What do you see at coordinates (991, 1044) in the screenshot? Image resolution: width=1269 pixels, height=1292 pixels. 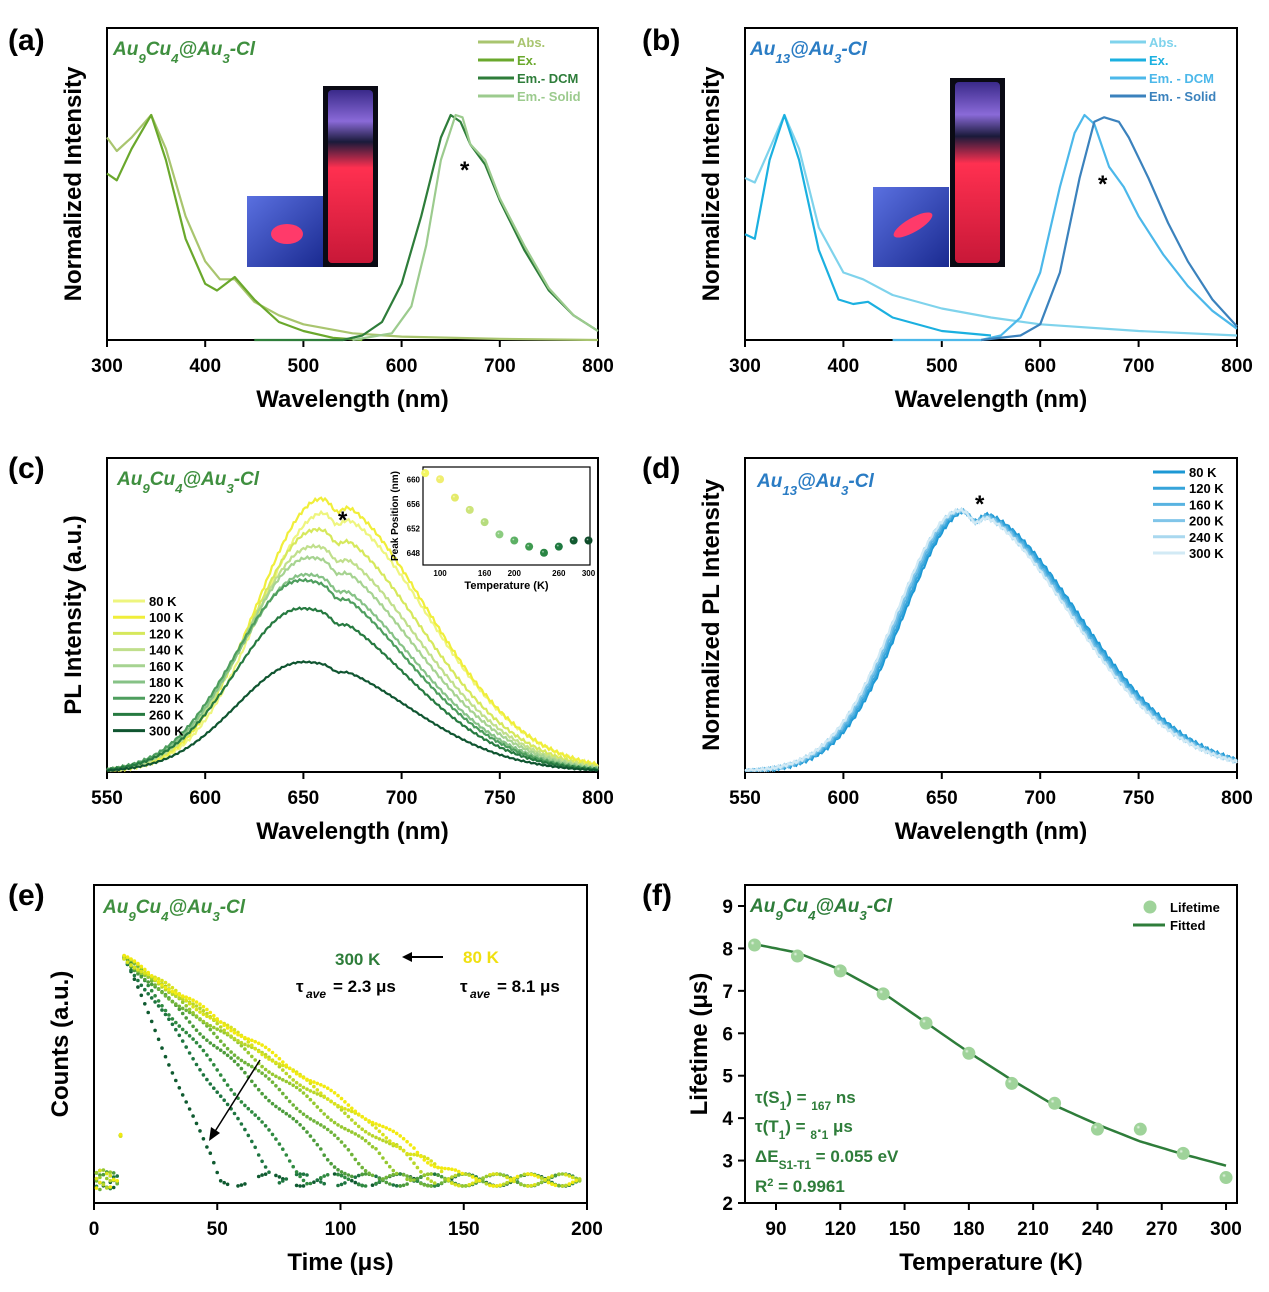 I see `plot-frame` at bounding box center [991, 1044].